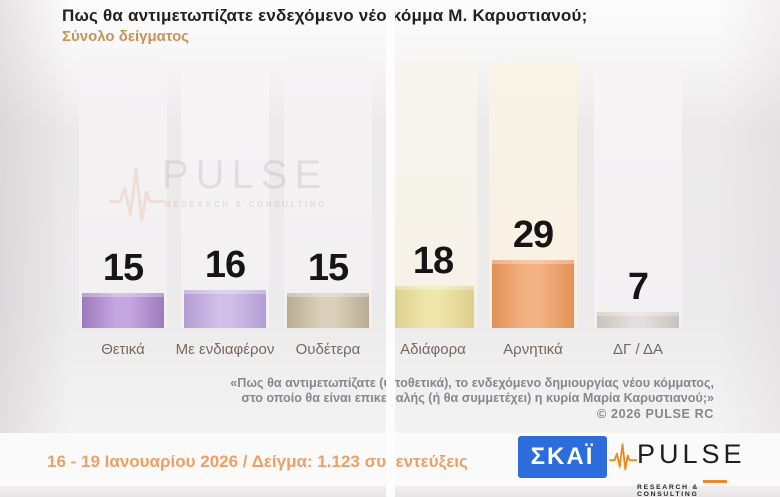 Image resolution: width=780 pixels, height=497 pixels. I want to click on category-label: Θετικά, so click(123, 349).